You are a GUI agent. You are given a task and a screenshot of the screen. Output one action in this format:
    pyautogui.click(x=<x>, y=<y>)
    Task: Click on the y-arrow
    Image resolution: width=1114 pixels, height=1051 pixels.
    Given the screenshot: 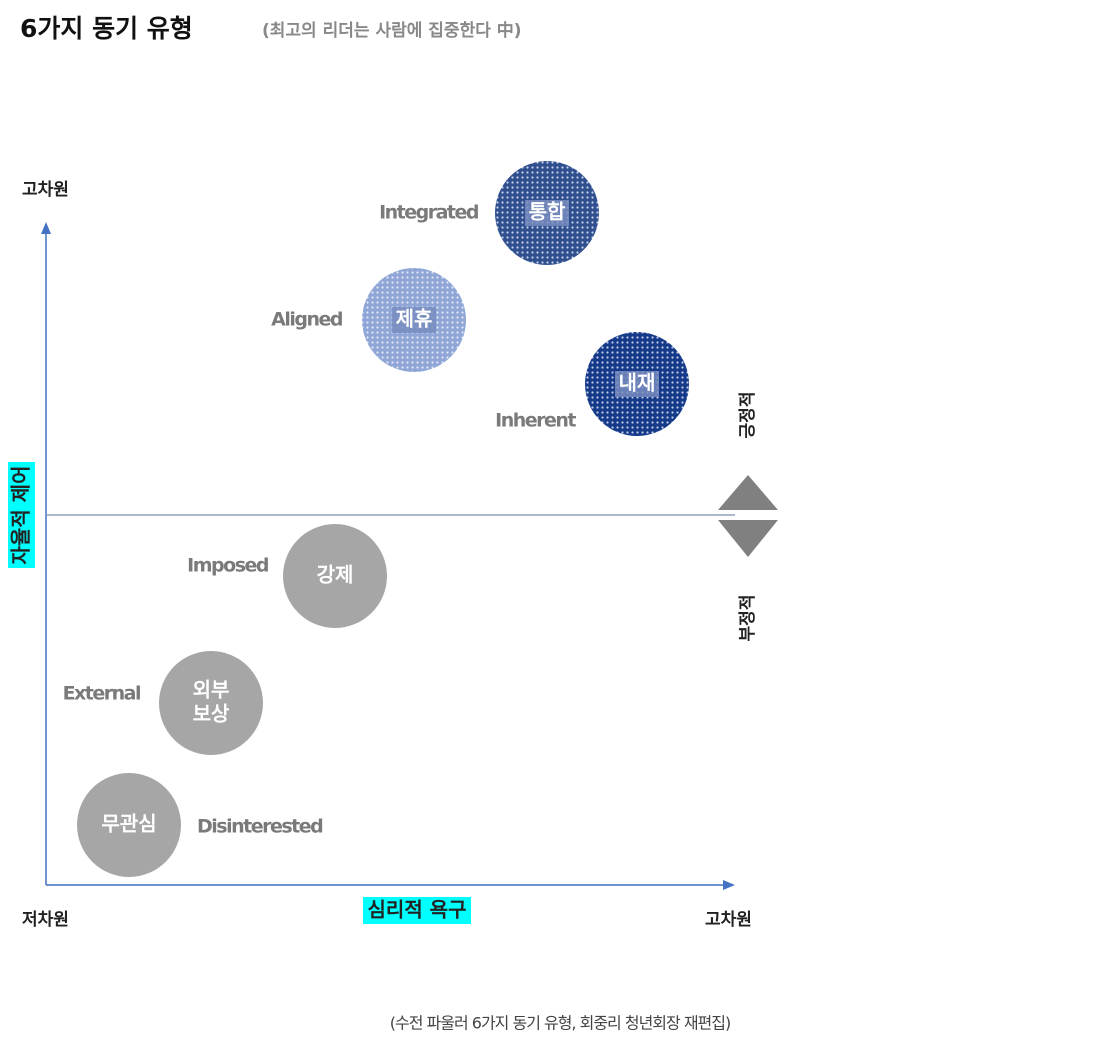 What is the action you would take?
    pyautogui.click(x=46, y=228)
    